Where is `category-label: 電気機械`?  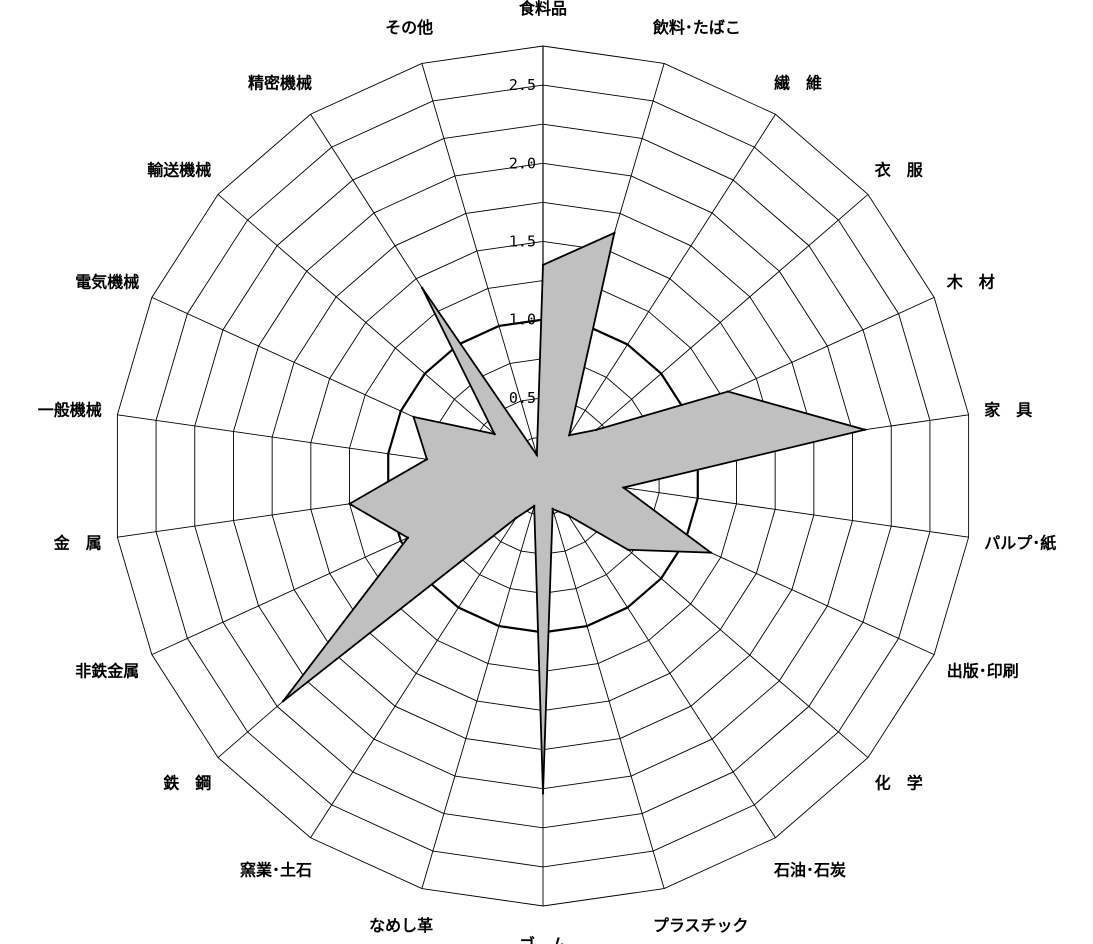
category-label: 電気機械 is located at coordinates (107, 282).